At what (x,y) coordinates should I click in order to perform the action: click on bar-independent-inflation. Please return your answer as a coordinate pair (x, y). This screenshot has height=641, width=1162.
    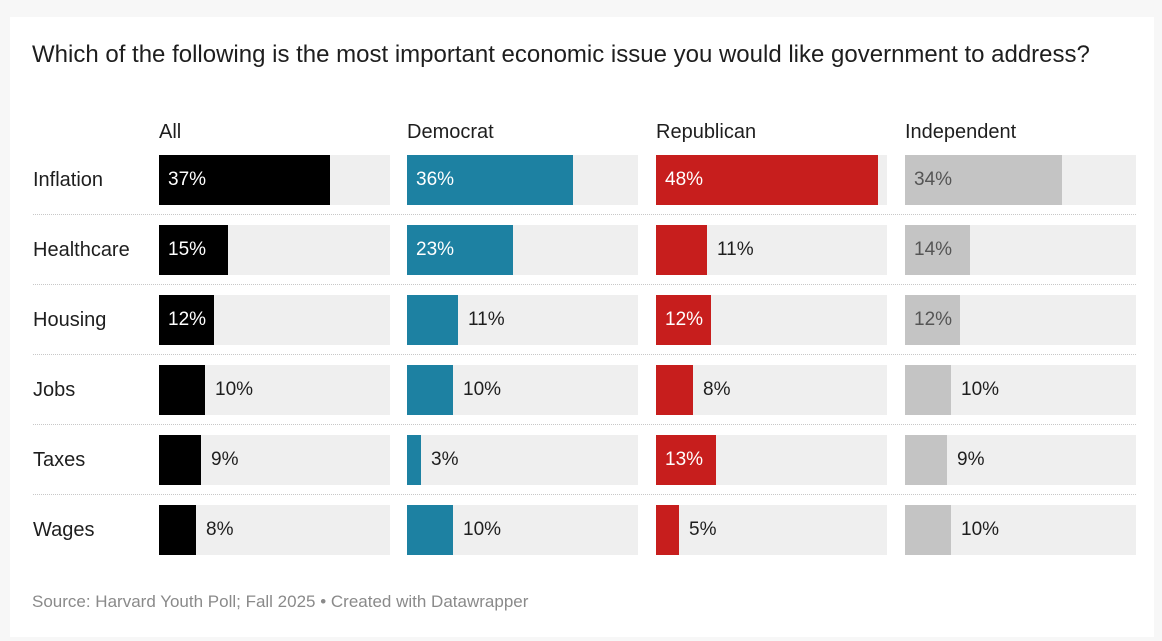
    Looking at the image, I should click on (983, 180).